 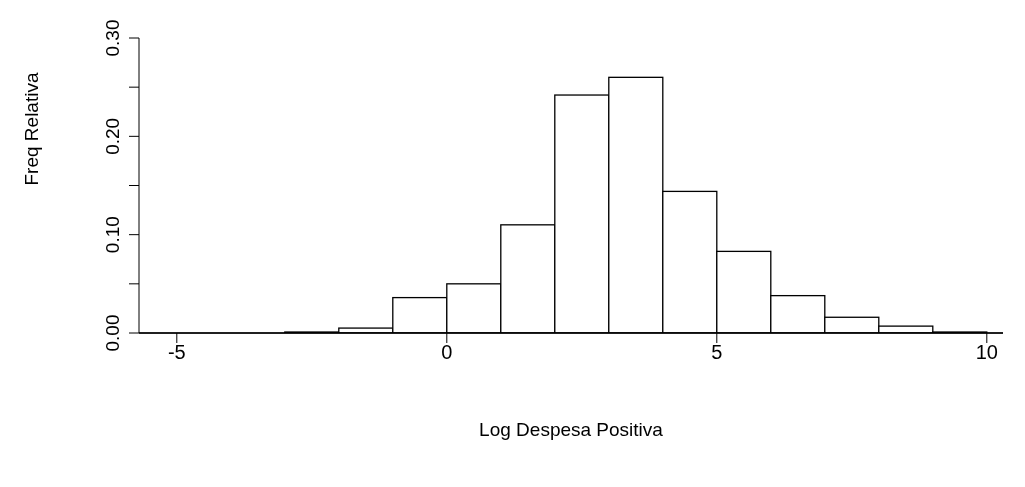 What do you see at coordinates (31, 129) in the screenshot?
I see `y-axis-title: Freq Relativa` at bounding box center [31, 129].